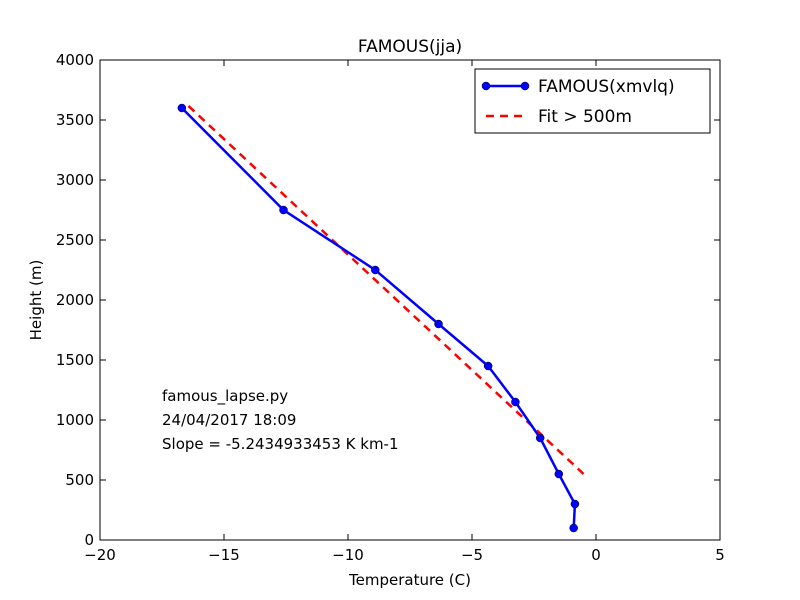  I want to click on legend: FAMOUS(xmvlq) Fit > 500m, so click(592, 101).